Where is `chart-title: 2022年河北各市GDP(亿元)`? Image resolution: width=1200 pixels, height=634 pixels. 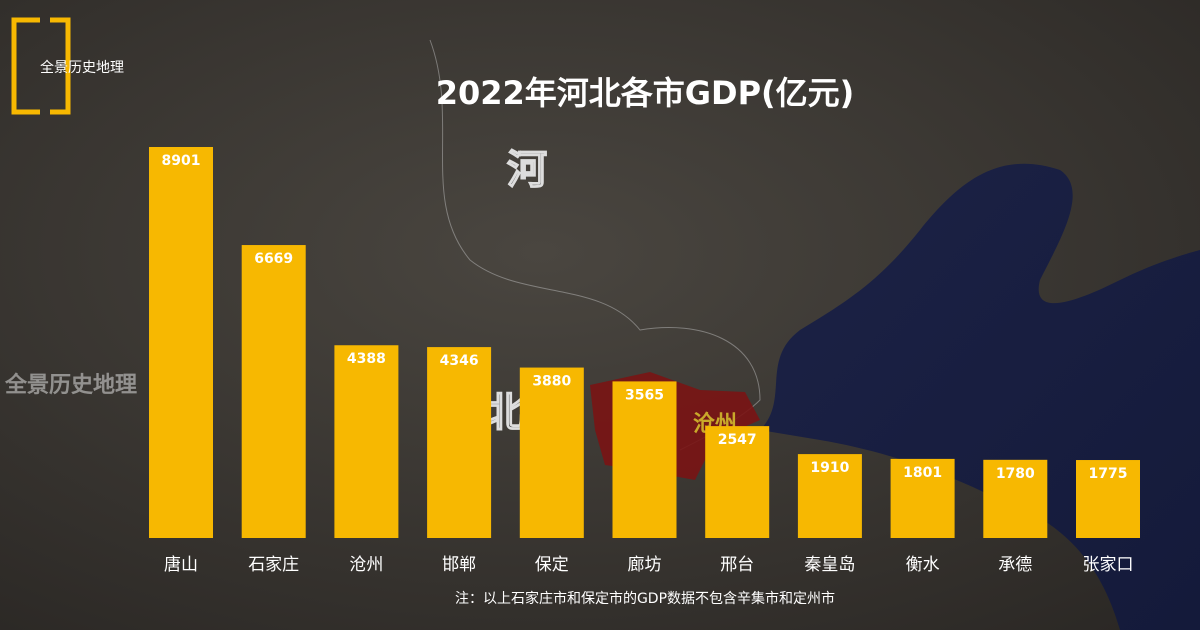
chart-title: 2022年河北各市GDP(亿元) is located at coordinates (645, 93).